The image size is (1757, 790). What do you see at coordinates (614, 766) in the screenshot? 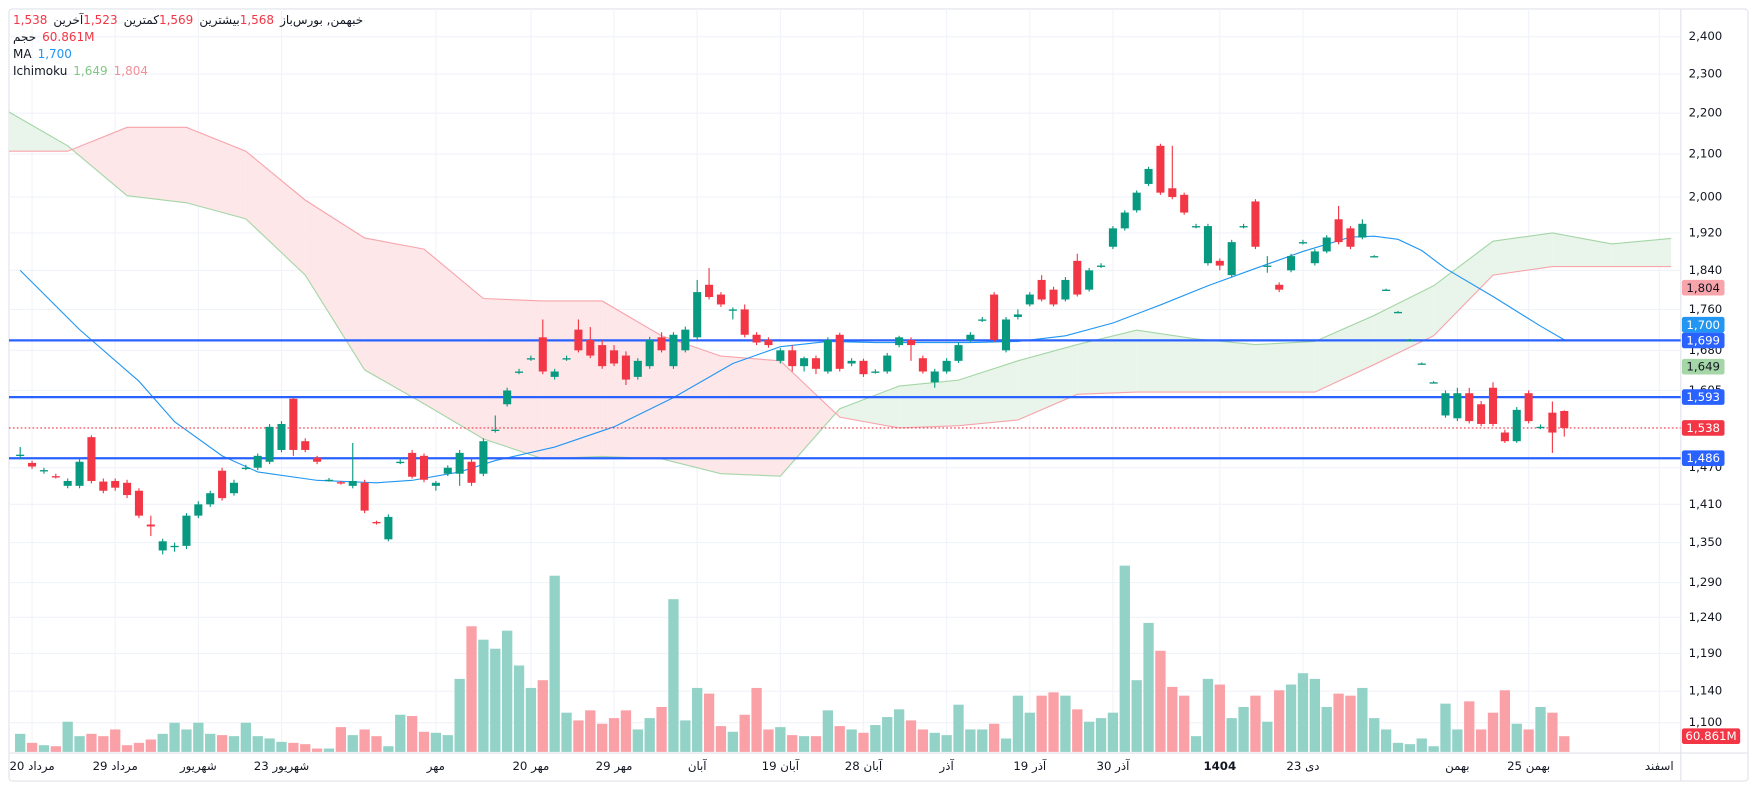
I see `x-tick-label: 29 مهر` at bounding box center [614, 766].